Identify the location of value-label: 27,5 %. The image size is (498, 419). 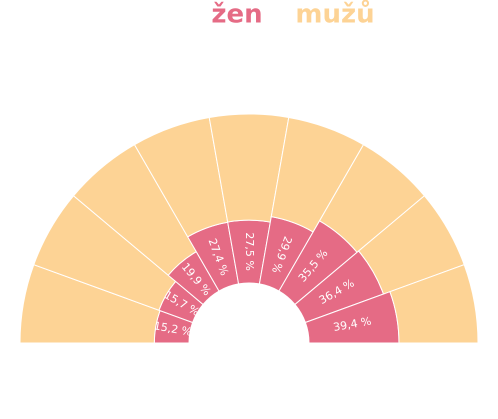
(249, 251).